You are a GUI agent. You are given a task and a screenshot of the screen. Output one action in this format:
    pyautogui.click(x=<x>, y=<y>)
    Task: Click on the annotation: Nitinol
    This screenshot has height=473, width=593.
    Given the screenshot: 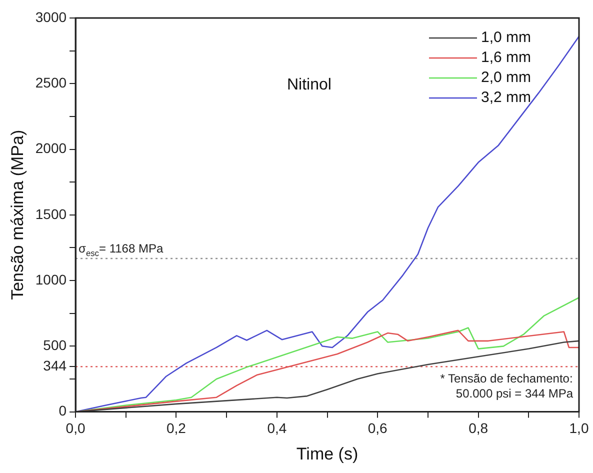 What is the action you would take?
    pyautogui.click(x=309, y=85)
    